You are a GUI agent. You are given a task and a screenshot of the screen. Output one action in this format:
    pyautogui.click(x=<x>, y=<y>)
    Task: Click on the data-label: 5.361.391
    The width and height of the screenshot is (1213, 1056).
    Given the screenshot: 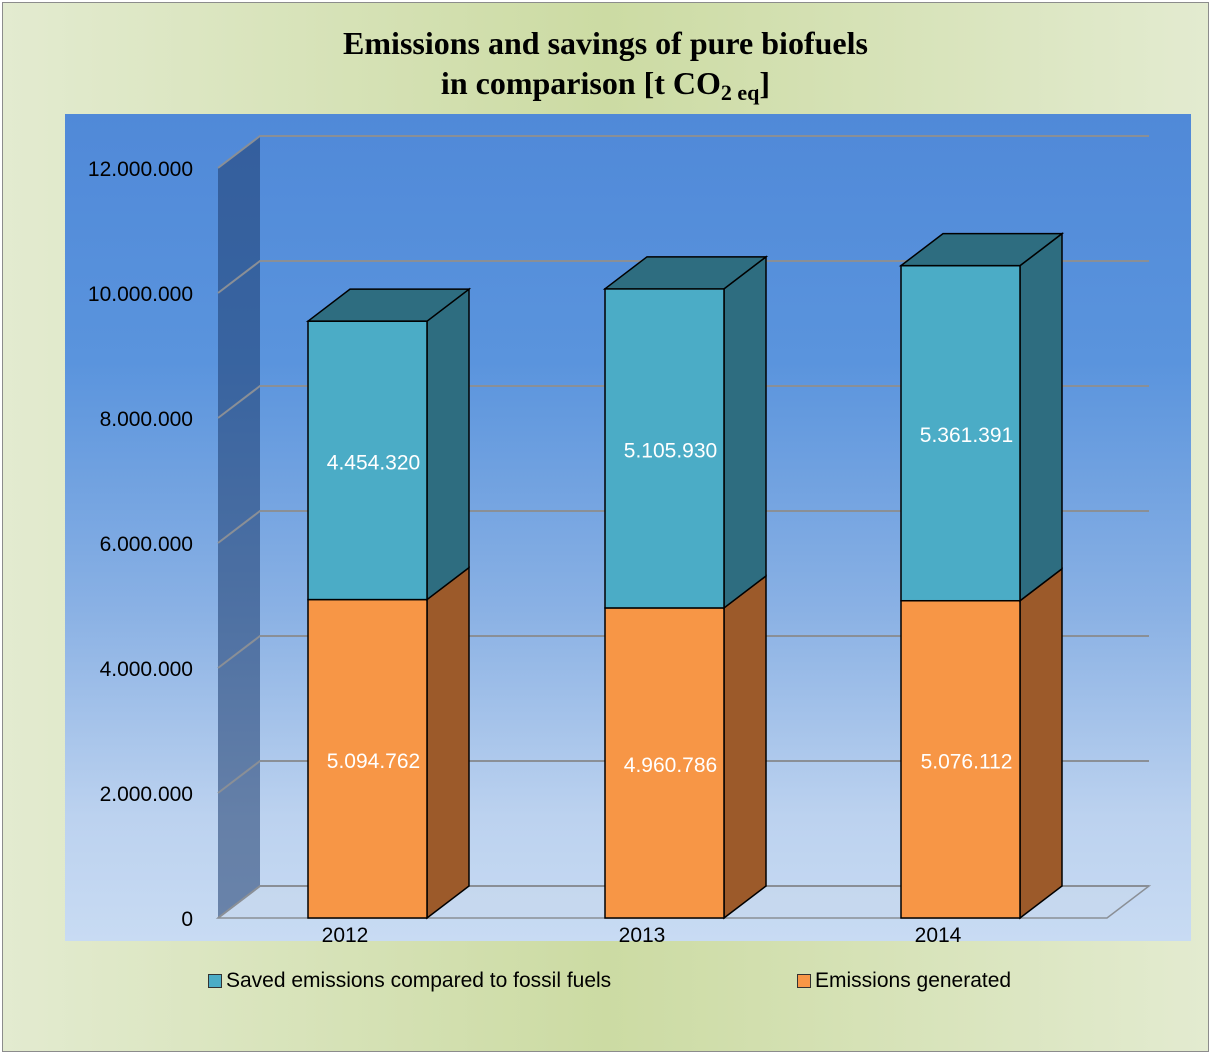 What is the action you would take?
    pyautogui.click(x=966, y=435)
    